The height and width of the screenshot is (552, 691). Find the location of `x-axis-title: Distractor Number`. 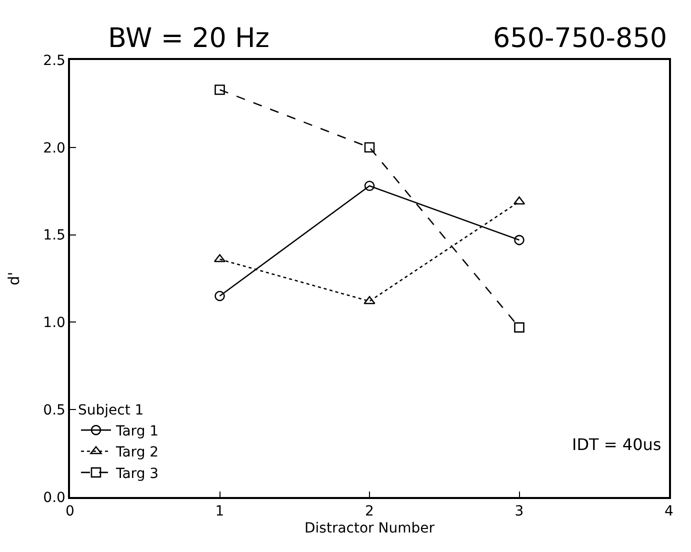

x-axis-title: Distractor Number is located at coordinates (369, 528).